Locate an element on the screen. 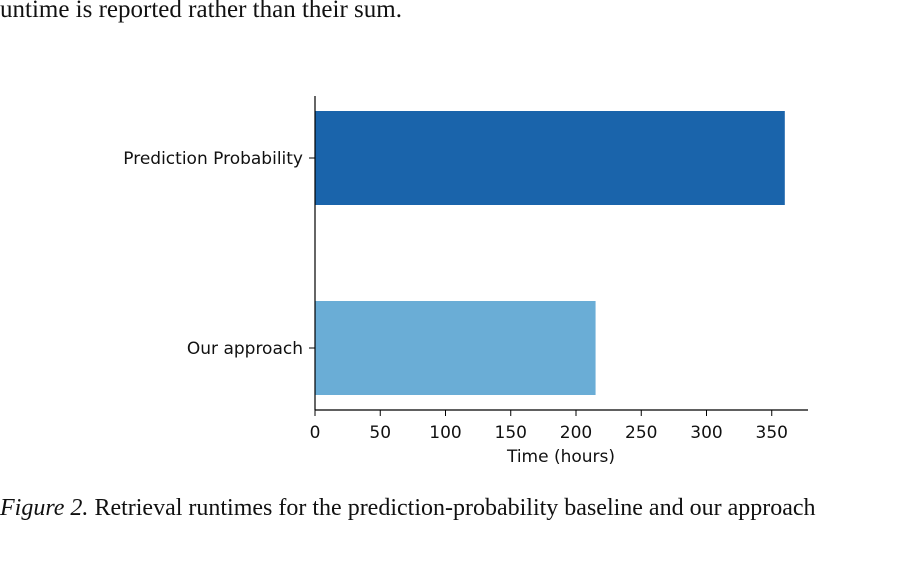 Image resolution: width=910 pixels, height=567 pixels. bar-prediction-probability is located at coordinates (550, 158).